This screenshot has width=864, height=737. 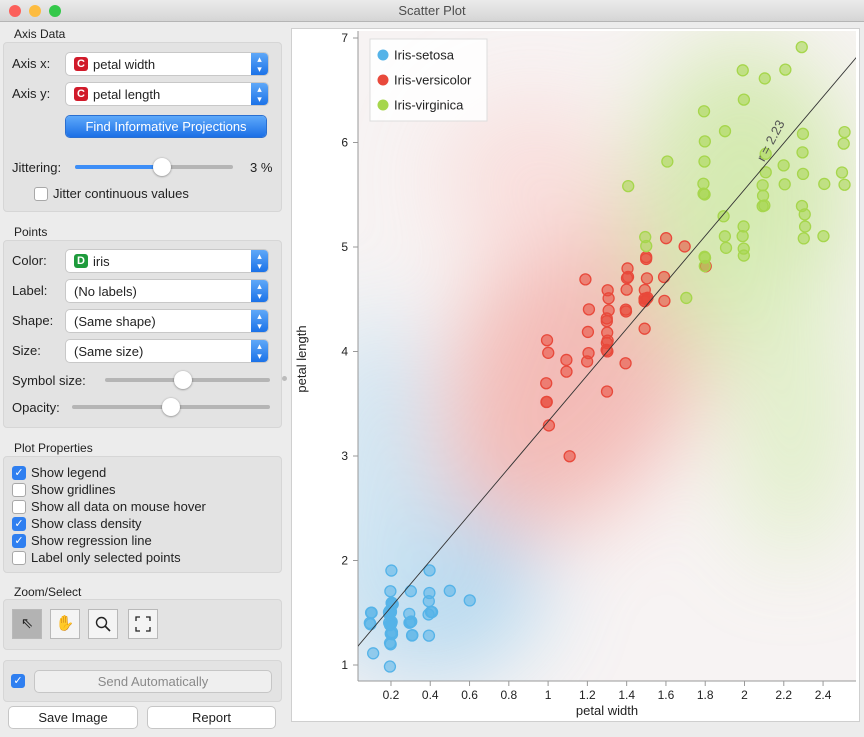 I want to click on option-label: Label only selected points, so click(x=106, y=557).